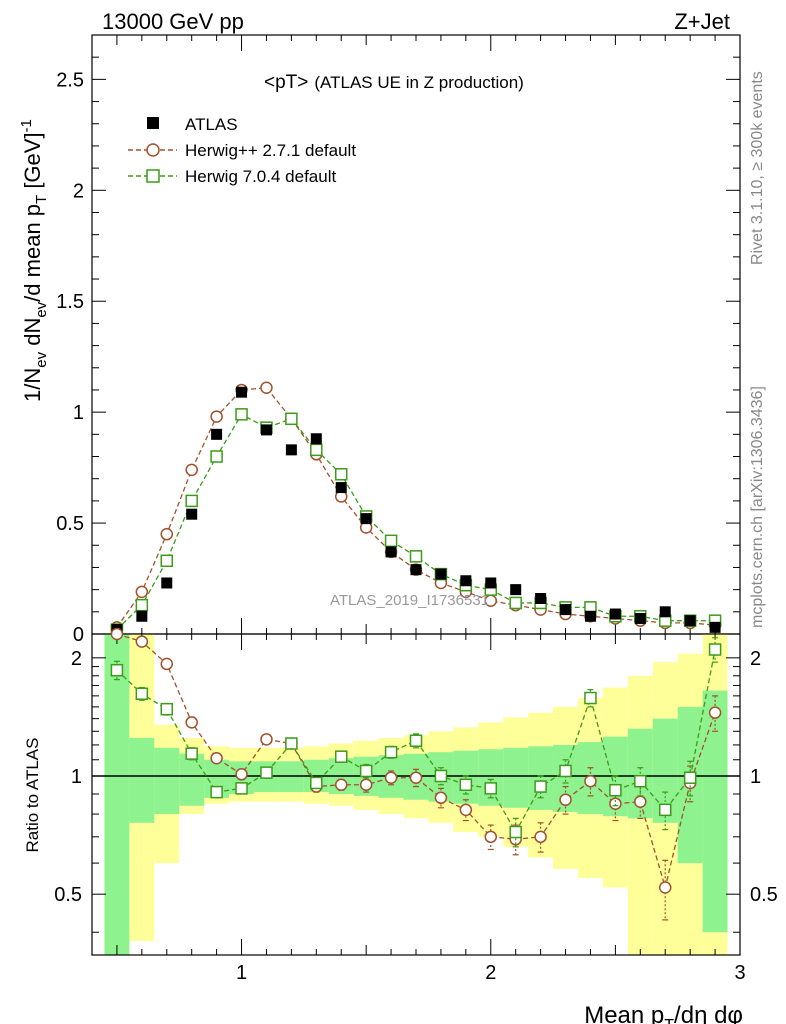 Image resolution: width=786 pixels, height=1024 pixels. What do you see at coordinates (764, 895) in the screenshot?
I see `ratio-tick-label-right: 0.5` at bounding box center [764, 895].